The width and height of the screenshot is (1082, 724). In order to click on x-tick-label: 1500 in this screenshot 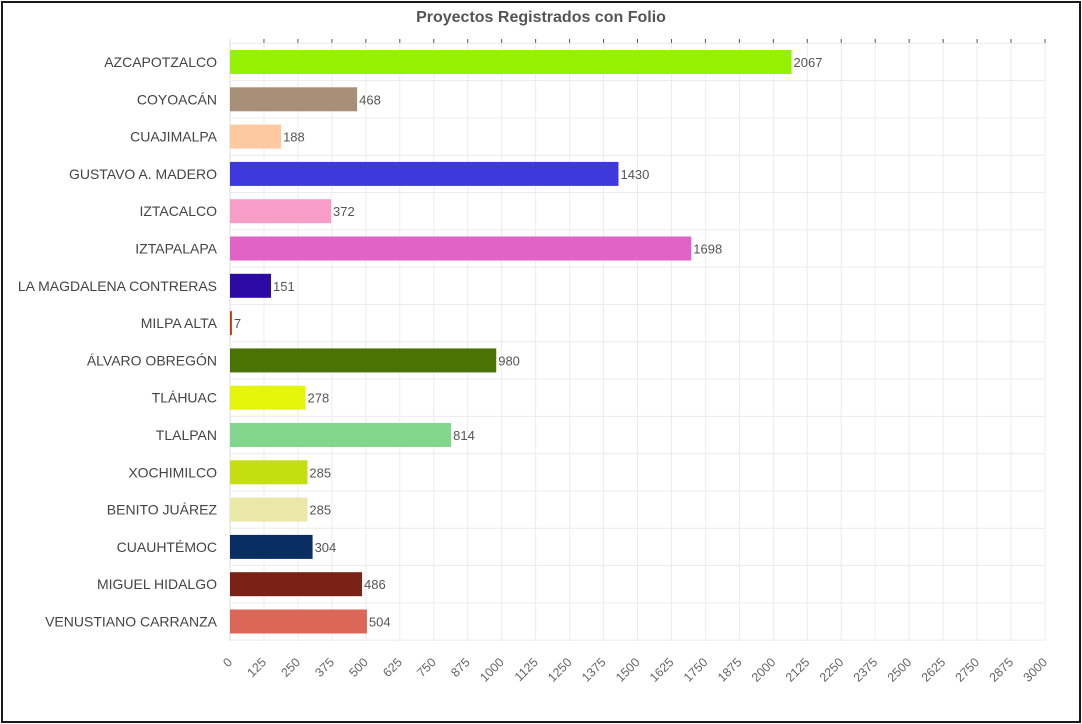, I will do `click(628, 670)`.